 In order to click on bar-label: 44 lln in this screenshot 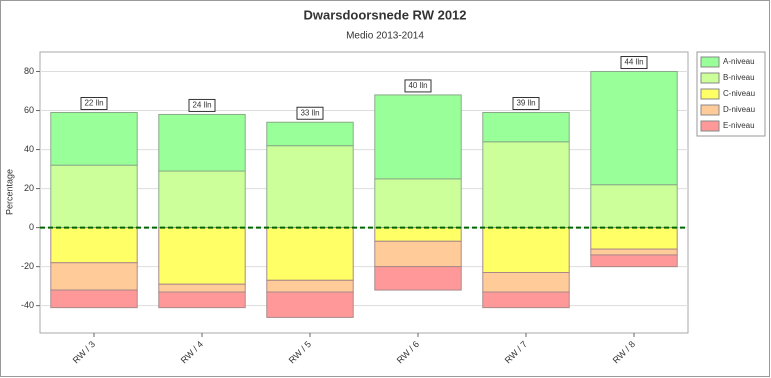, I will do `click(633, 62)`.